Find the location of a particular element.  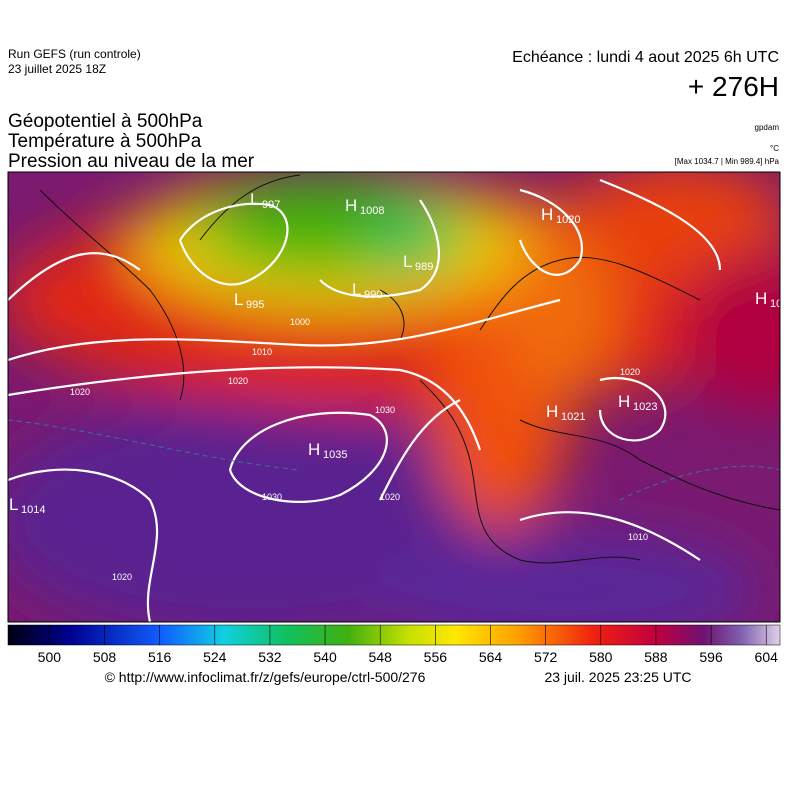

colorbar-tick-label: 556 is located at coordinates (436, 657).